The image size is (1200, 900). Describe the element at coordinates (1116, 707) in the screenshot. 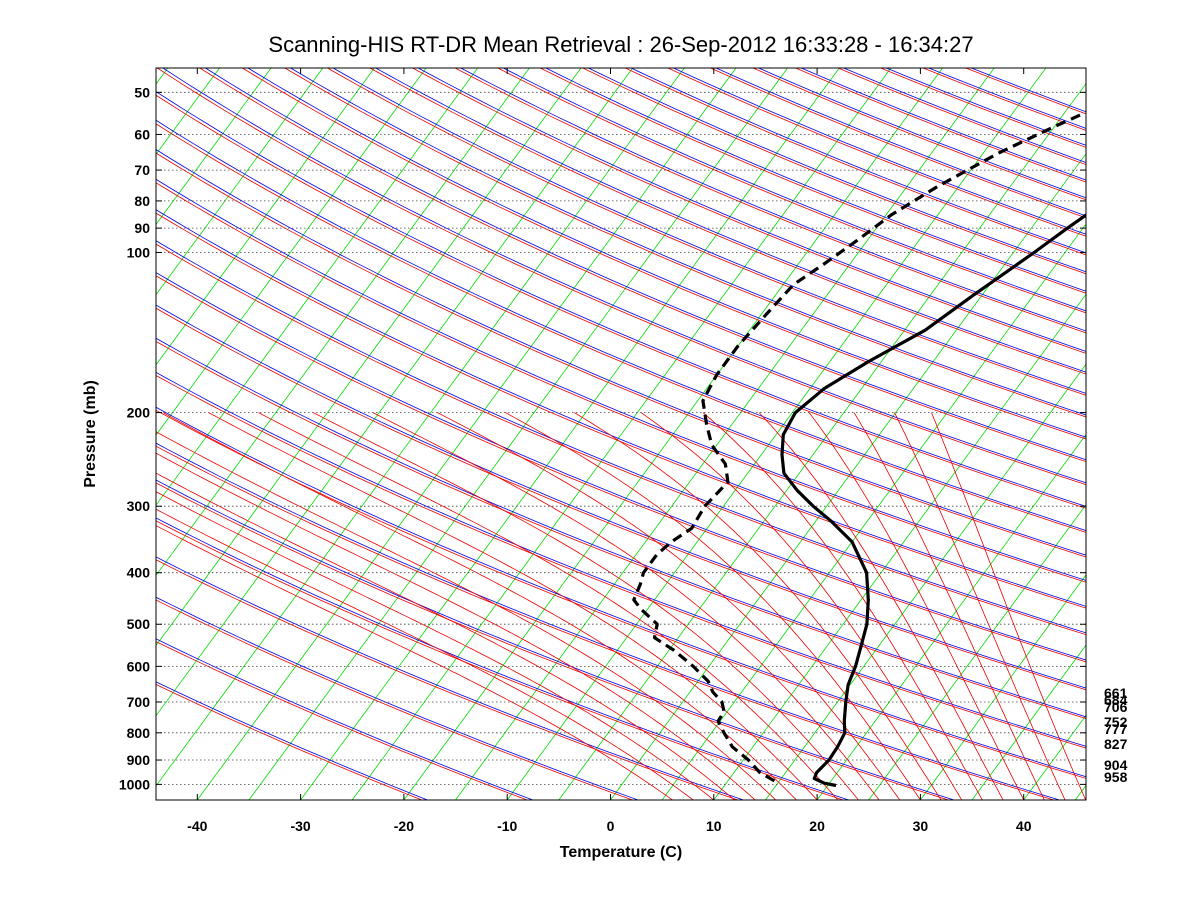

I see `right-level-label: 706` at that location.